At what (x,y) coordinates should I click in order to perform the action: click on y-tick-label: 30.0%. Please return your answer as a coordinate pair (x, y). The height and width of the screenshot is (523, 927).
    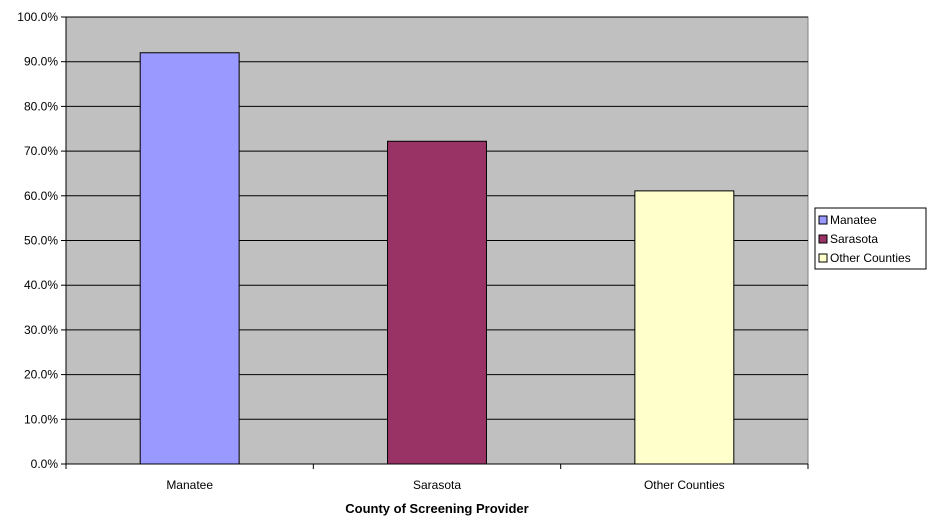
    Looking at the image, I should click on (41, 330).